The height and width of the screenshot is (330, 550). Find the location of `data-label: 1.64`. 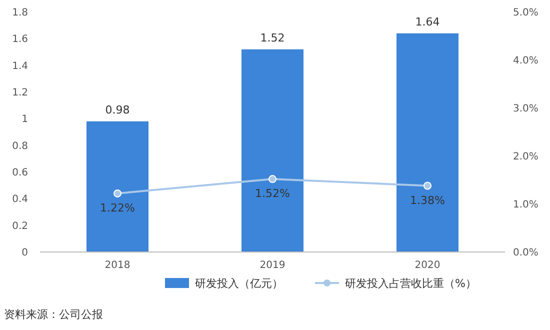

data-label: 1.64 is located at coordinates (427, 21).